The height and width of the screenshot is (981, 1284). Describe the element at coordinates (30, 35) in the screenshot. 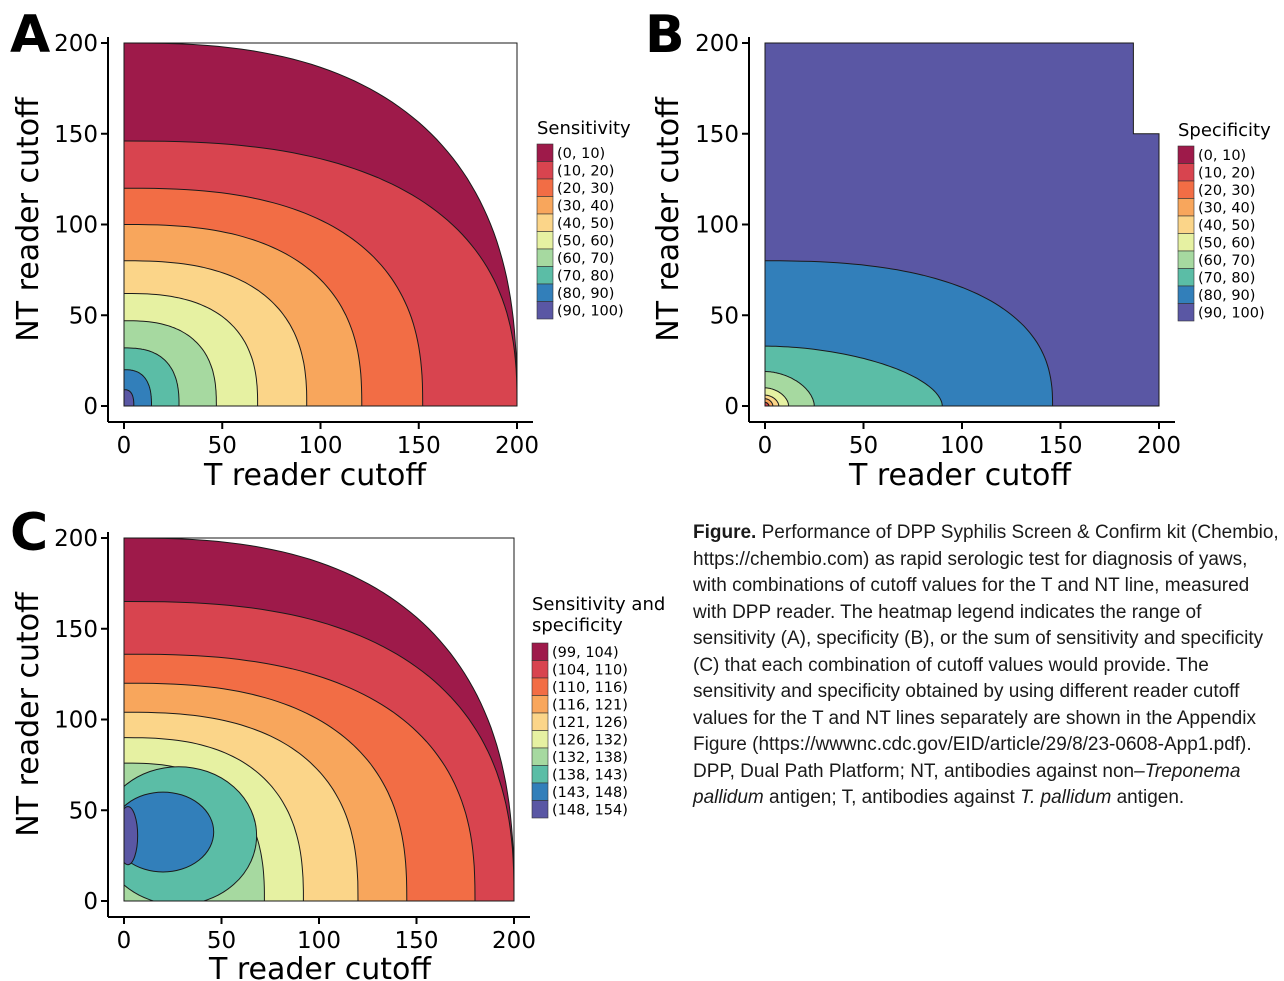

I see `panel-letter: A` at that location.